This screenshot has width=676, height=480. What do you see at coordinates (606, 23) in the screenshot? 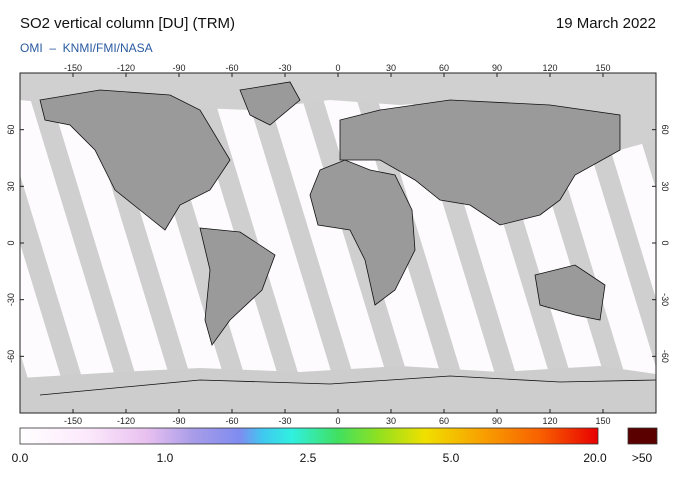
I see `date: 19 March 2022` at bounding box center [606, 23].